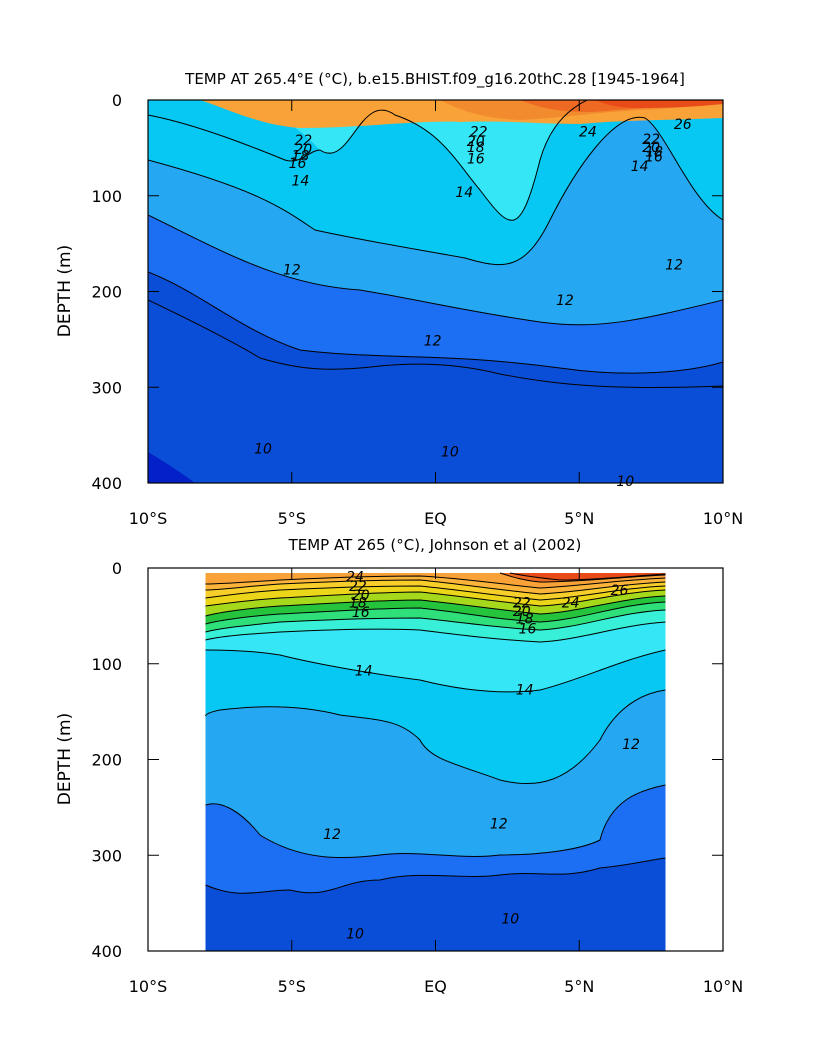 The height and width of the screenshot is (1055, 818). I want to click on contour-9.5, so click(435, 322).